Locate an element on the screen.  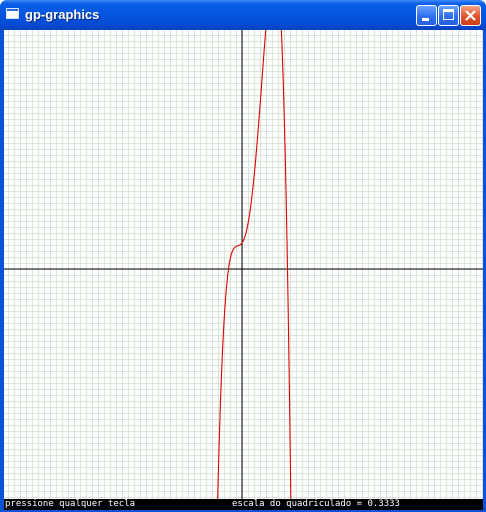
close-icon is located at coordinates (470, 15).